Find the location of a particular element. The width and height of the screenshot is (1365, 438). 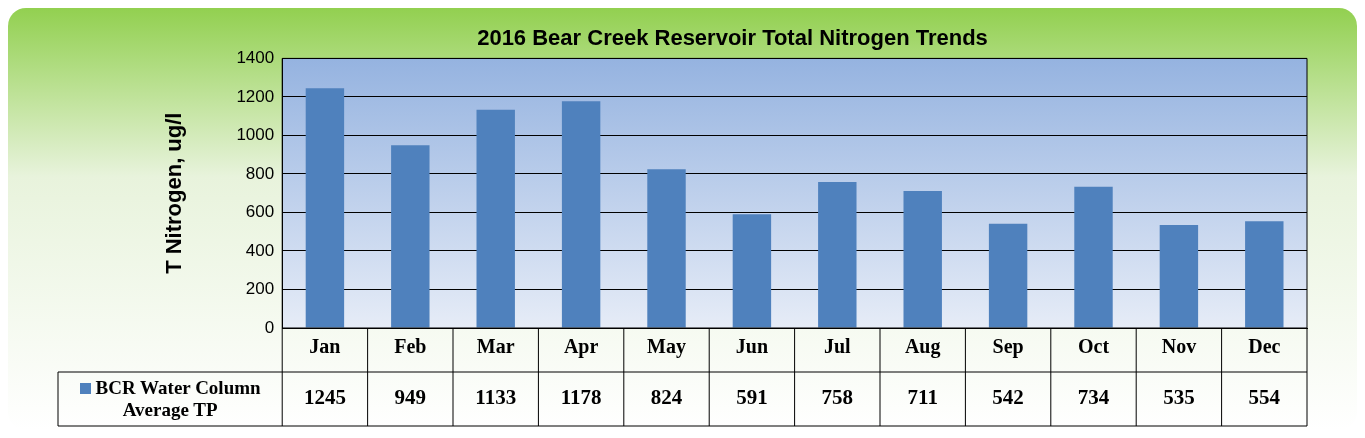

y-tick-label: 1000 is located at coordinates (255, 135).